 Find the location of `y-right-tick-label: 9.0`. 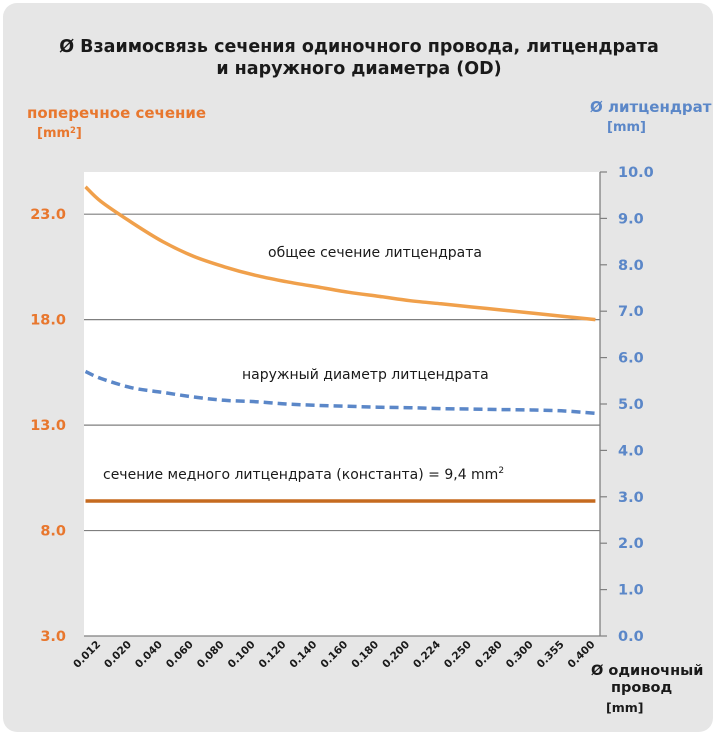

y-right-tick-label: 9.0 is located at coordinates (631, 219).